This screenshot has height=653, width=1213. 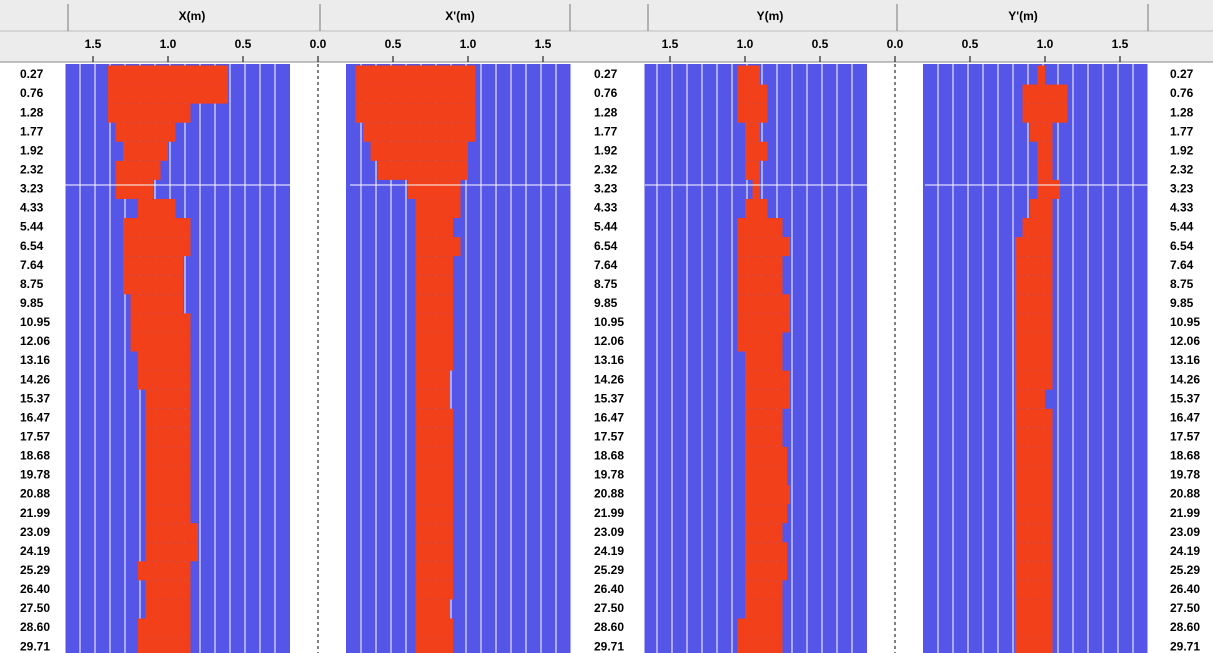 I want to click on depth-label: 1.77, so click(x=606, y=131).